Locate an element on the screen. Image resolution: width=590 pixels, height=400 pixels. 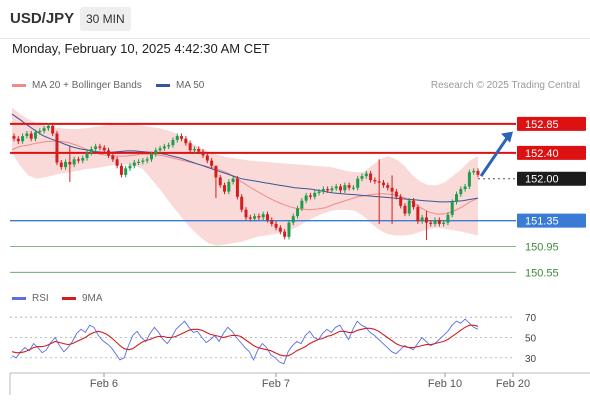
forecast-arrow is located at coordinates (496, 154).